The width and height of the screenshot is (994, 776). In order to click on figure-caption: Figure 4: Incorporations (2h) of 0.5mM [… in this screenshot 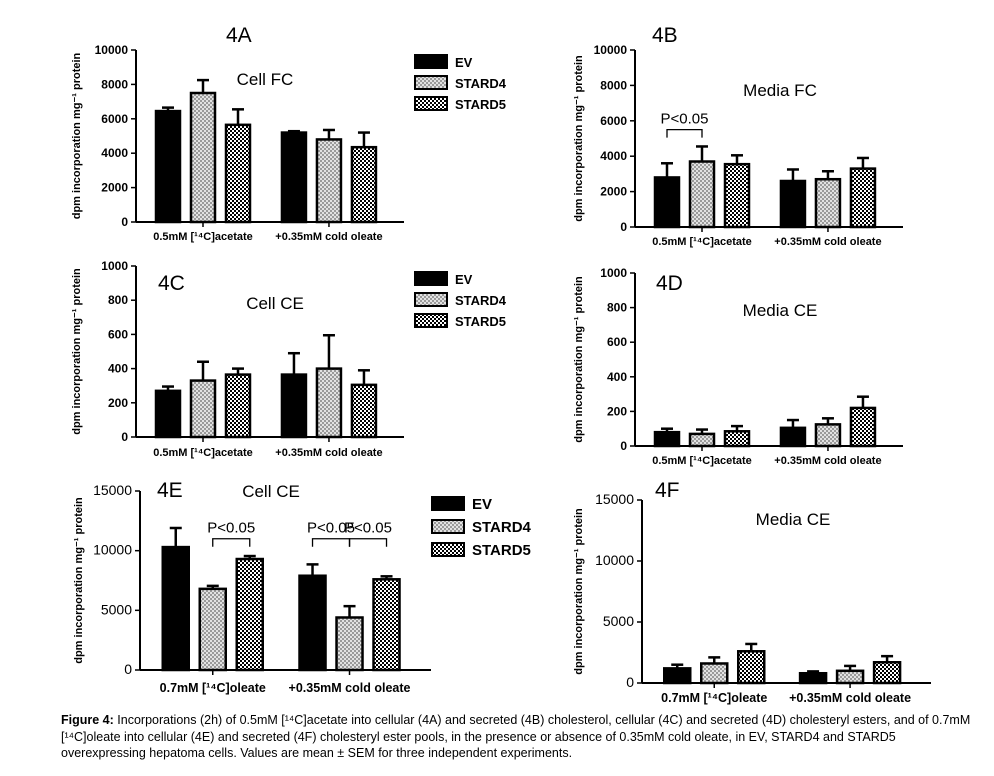, I will do `click(521, 737)`.